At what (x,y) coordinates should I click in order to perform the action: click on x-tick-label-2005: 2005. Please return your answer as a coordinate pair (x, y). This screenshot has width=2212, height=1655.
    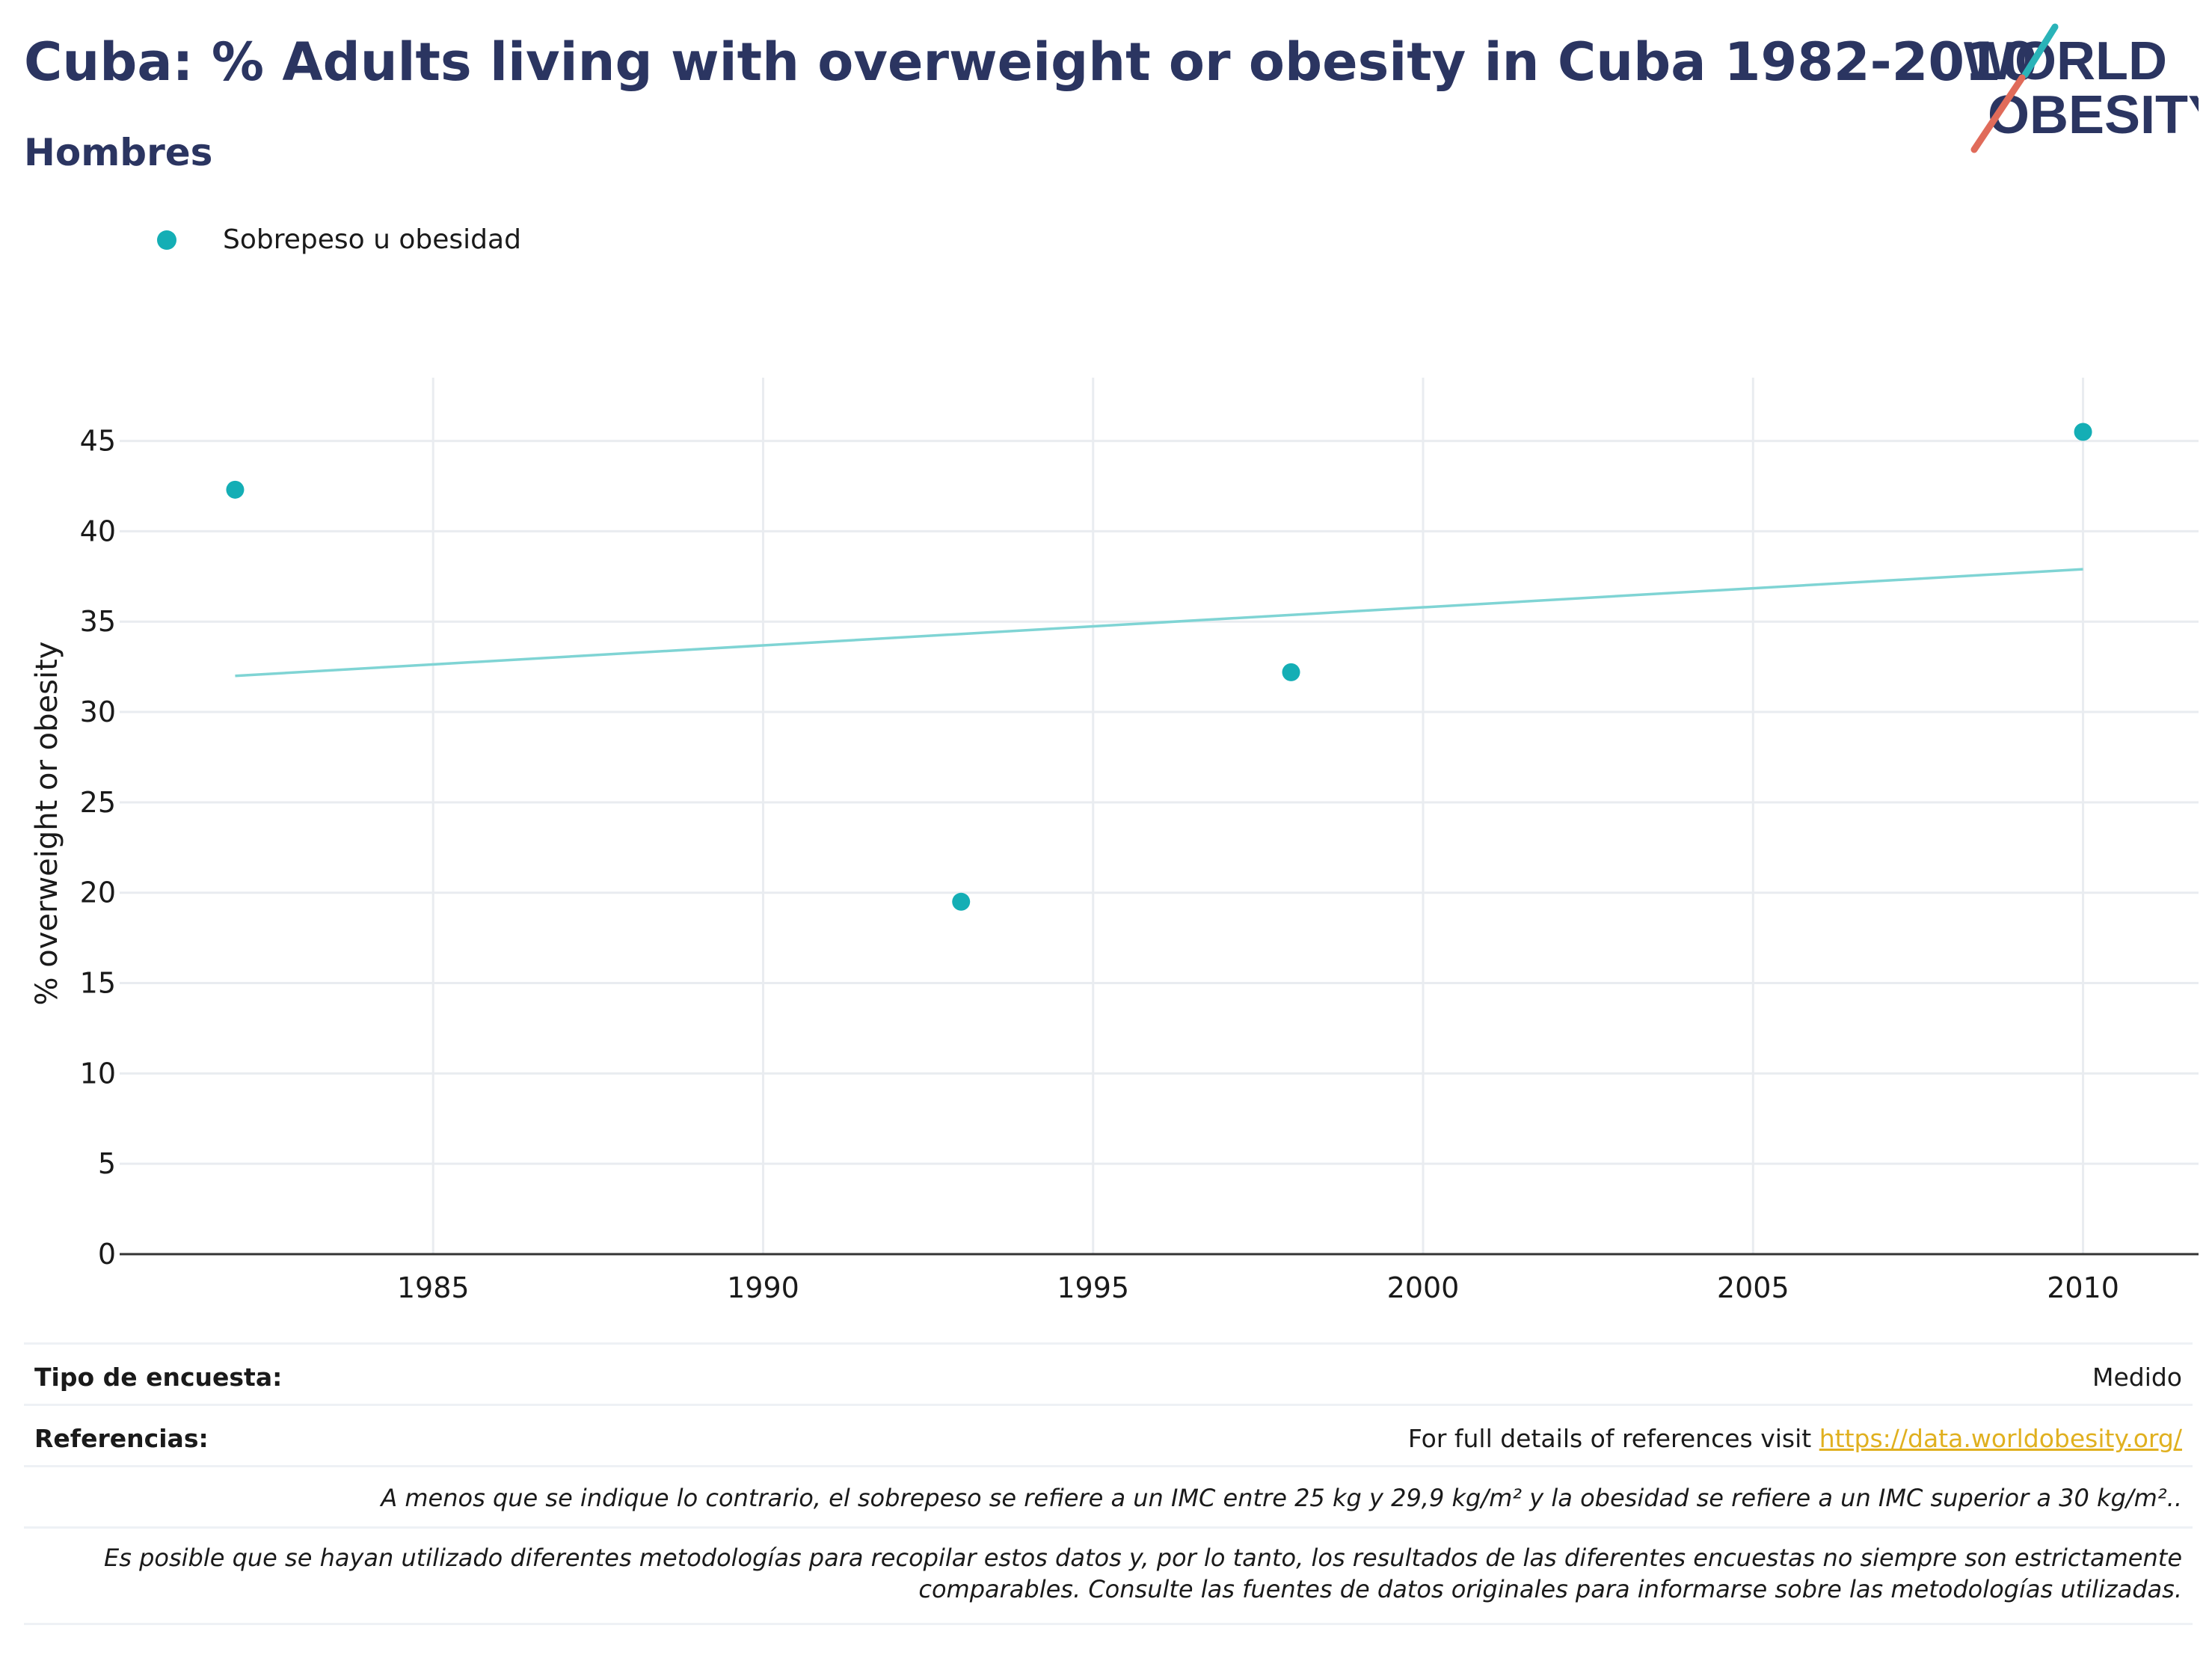
    Looking at the image, I should click on (1753, 1287).